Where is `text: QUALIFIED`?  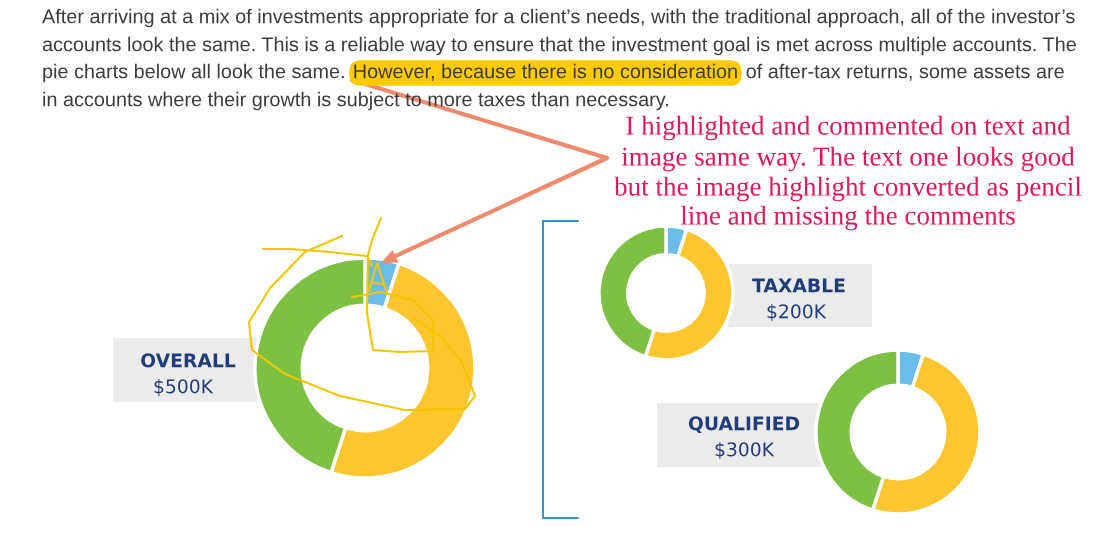 text: QUALIFIED is located at coordinates (744, 424).